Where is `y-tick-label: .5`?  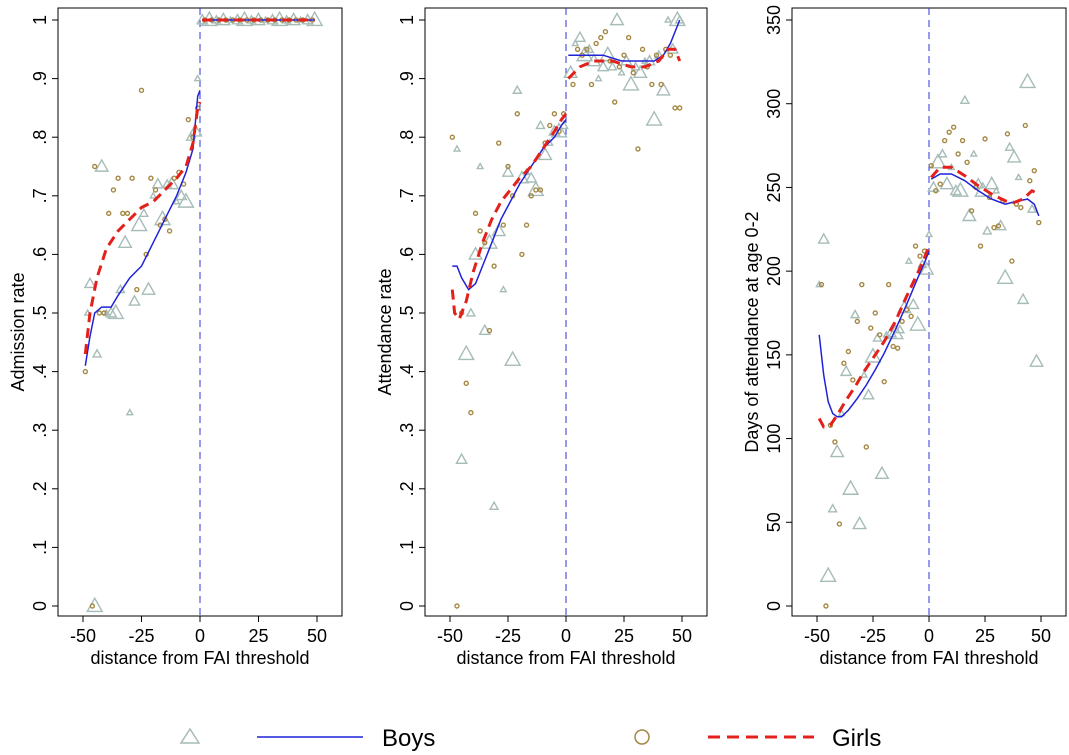 y-tick-label: .5 is located at coordinates (40, 312).